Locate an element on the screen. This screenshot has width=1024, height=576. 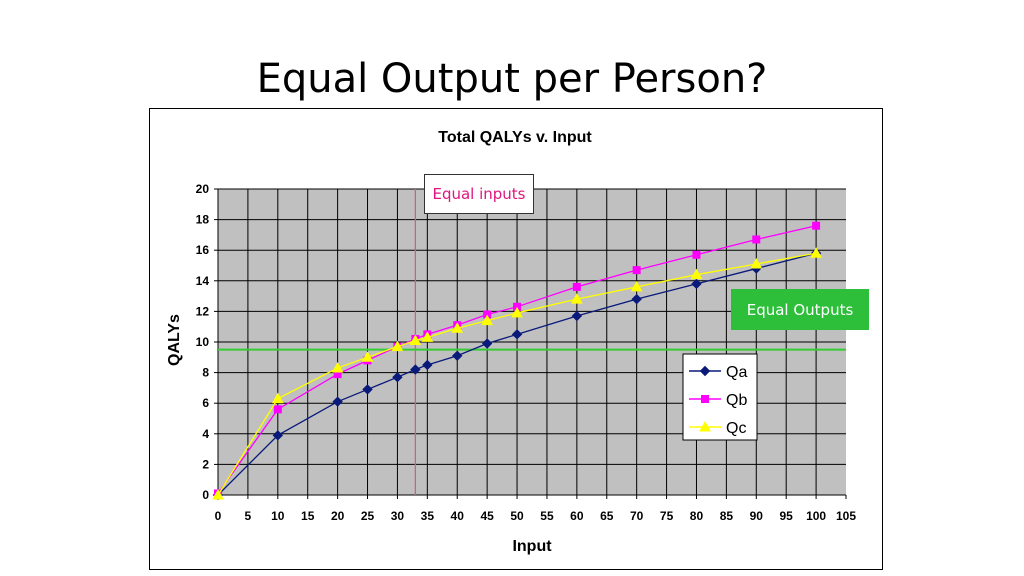
x-tick-label: 50 is located at coordinates (517, 516).